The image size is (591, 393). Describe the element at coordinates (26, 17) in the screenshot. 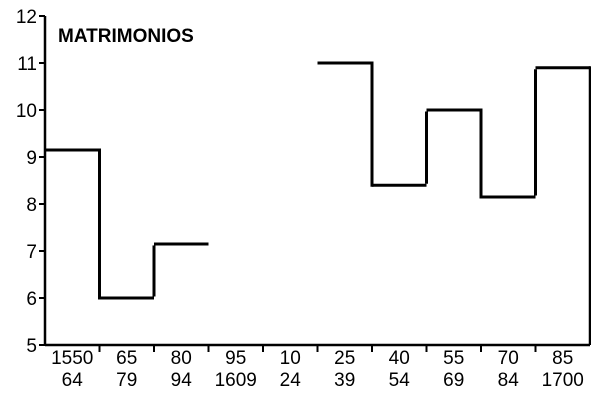

I see `y-tick-label: 12` at that location.